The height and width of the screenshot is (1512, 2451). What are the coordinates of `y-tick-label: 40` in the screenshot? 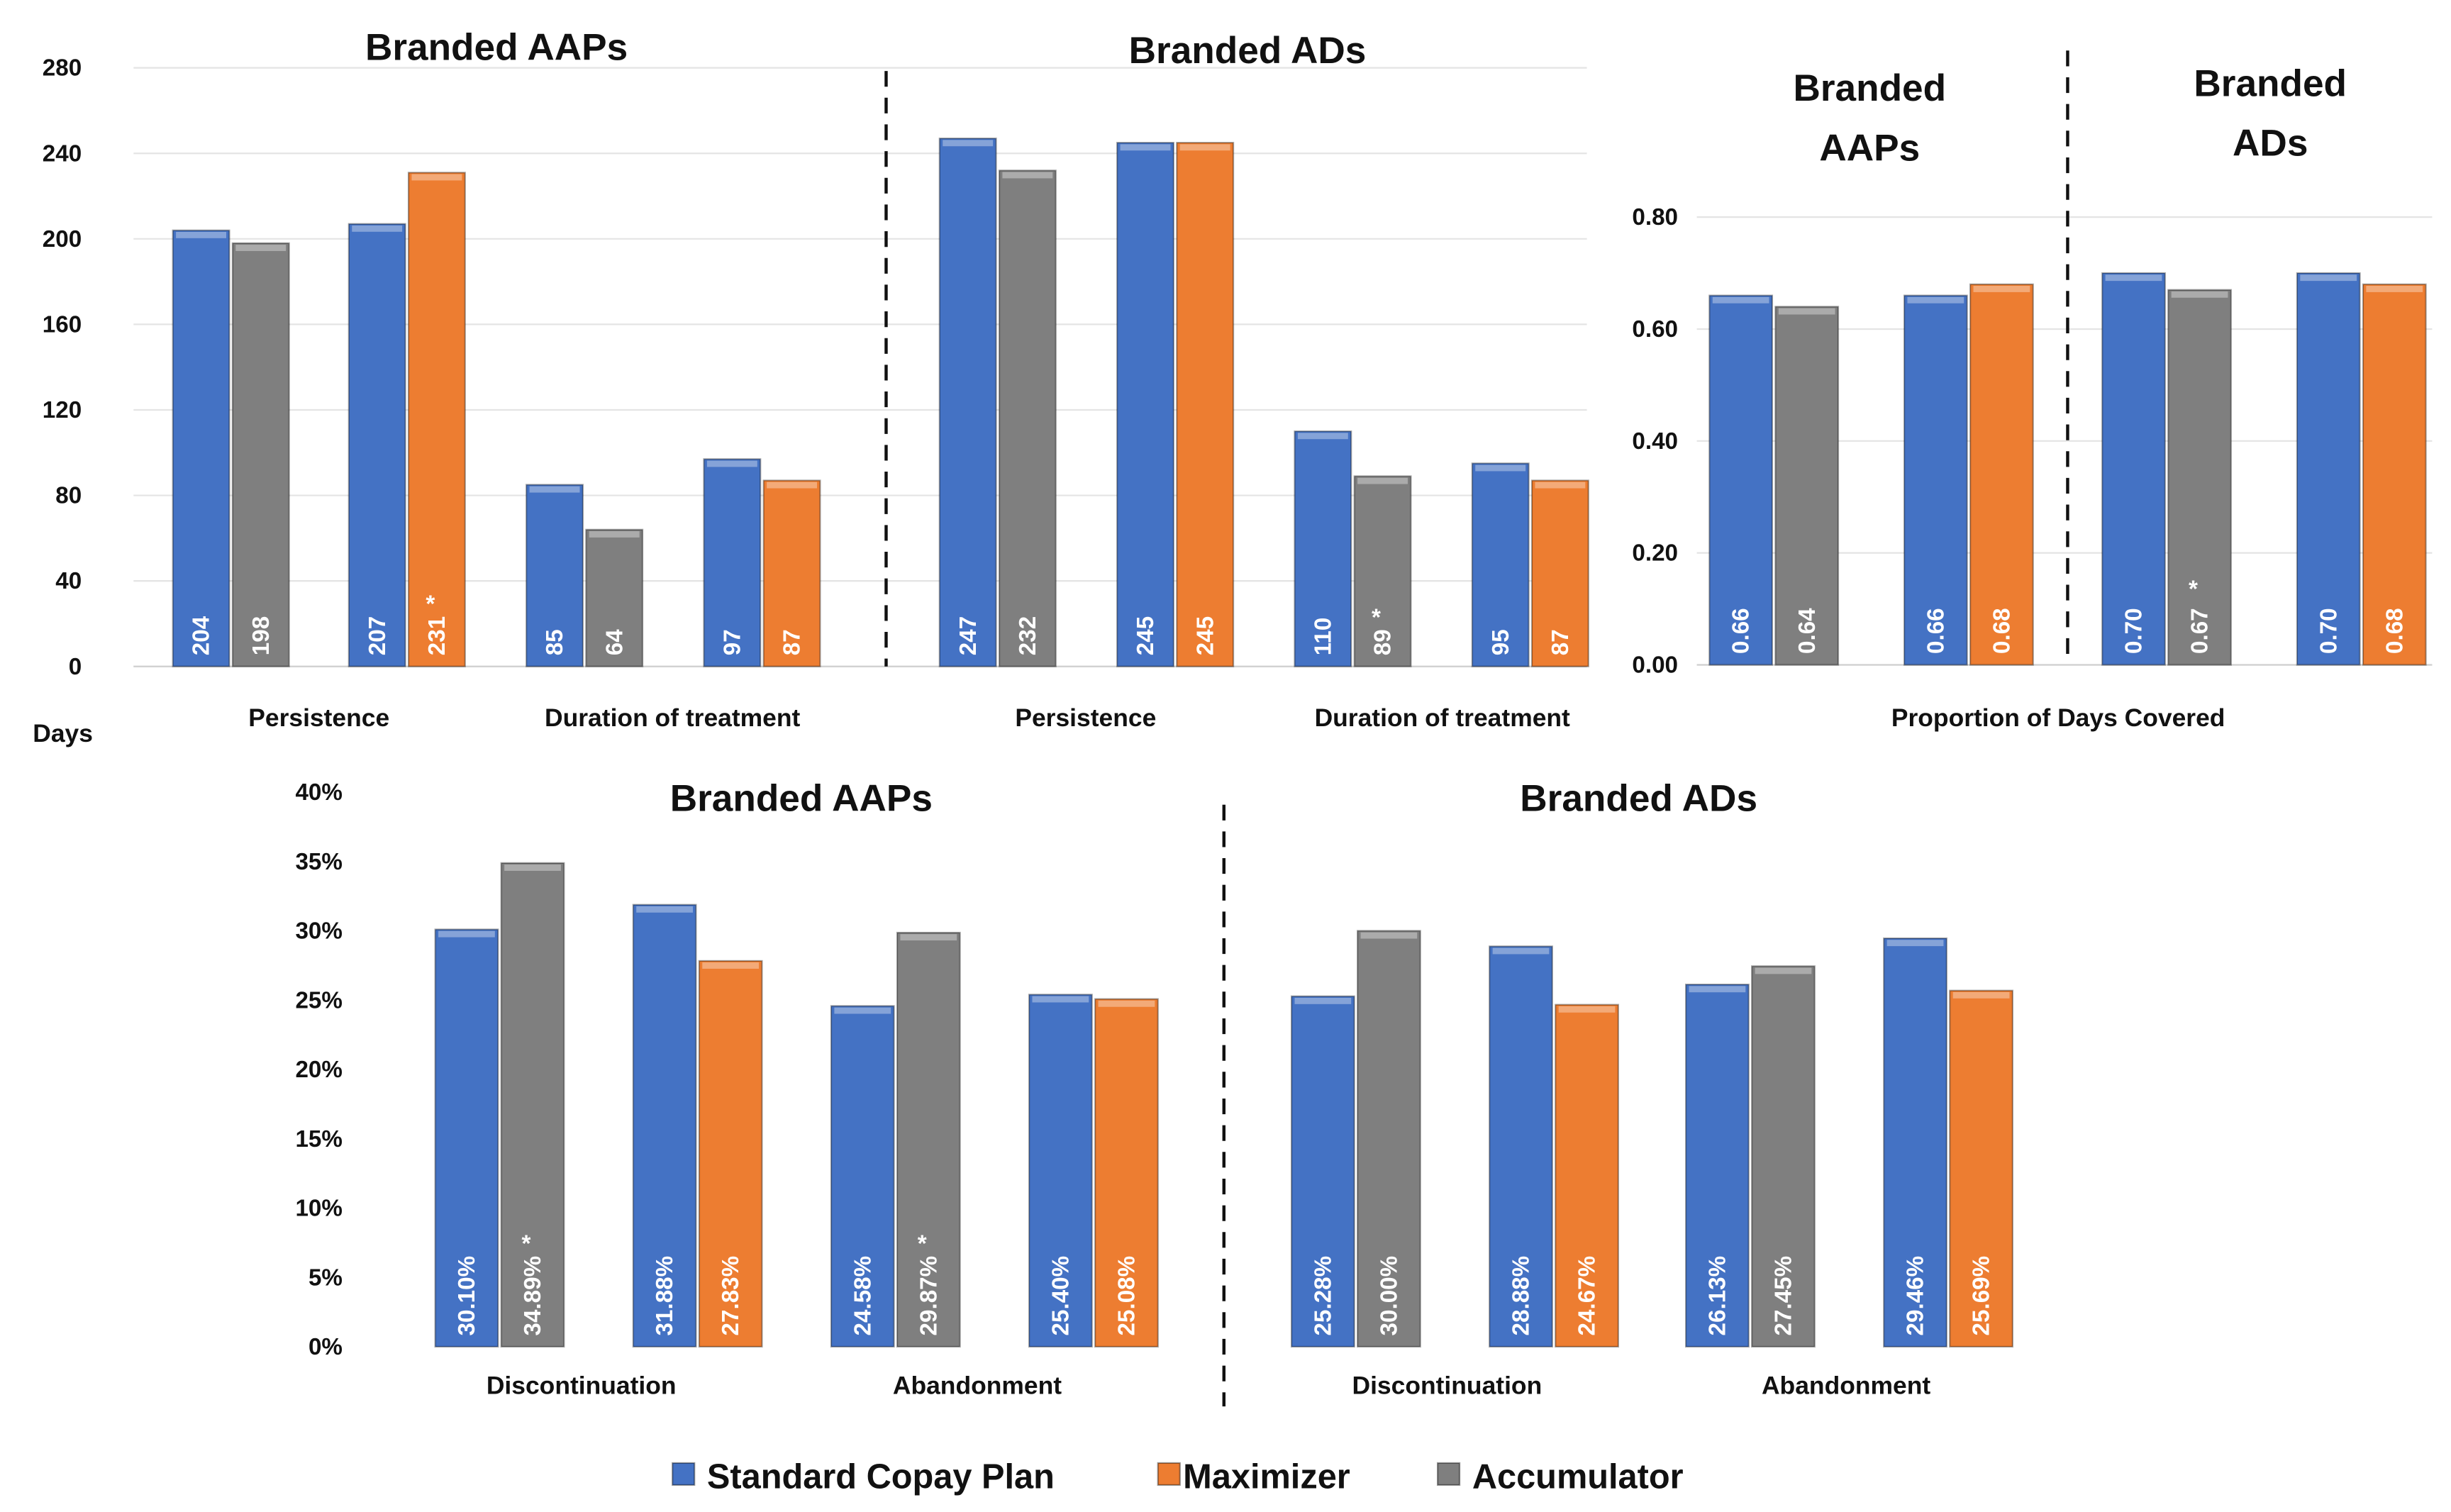 It's located at (68, 581).